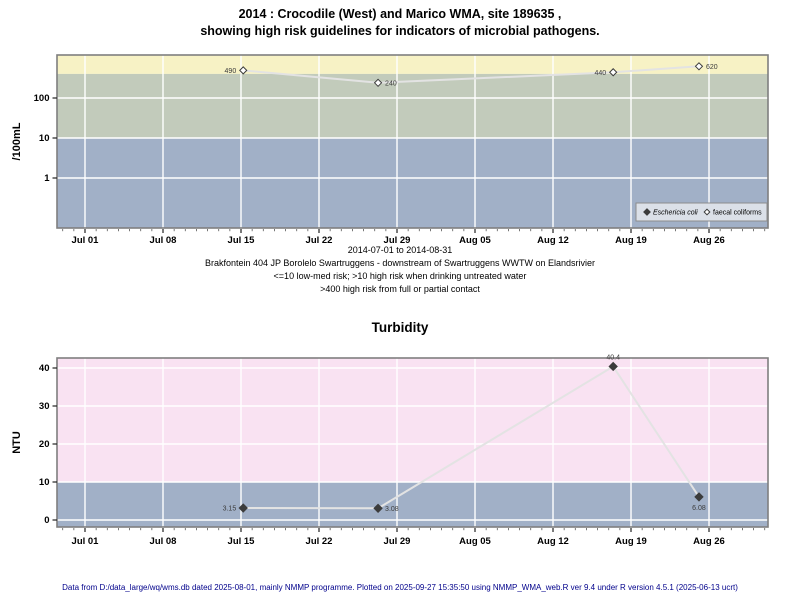  I want to click on y-axis-tick-label: 30, so click(44, 406).